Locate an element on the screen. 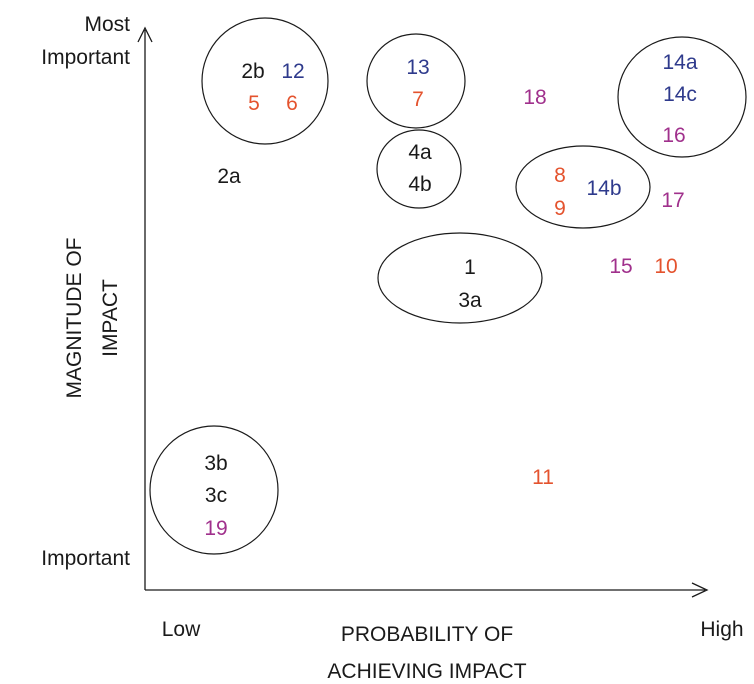 Image resolution: width=754 pixels, height=684 pixels. y-title-line1: MAGNITUDE OF is located at coordinates (74, 318).